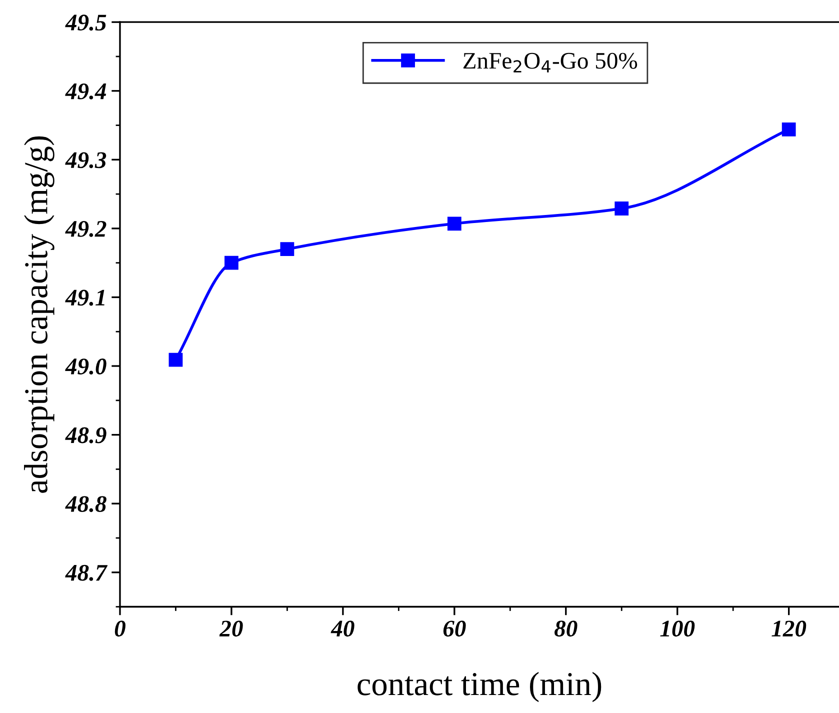  I want to click on y-axis-title: adsorption capacity (mg/g), so click(39, 314).